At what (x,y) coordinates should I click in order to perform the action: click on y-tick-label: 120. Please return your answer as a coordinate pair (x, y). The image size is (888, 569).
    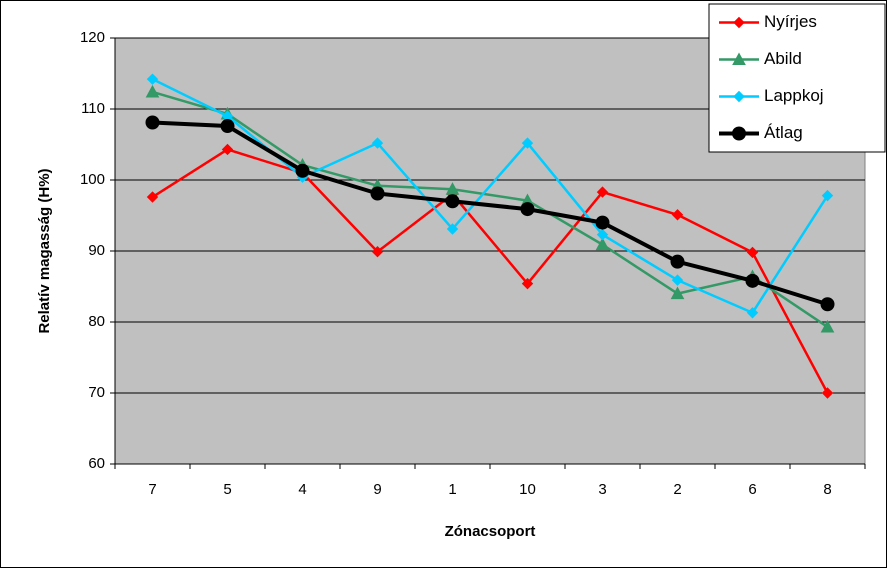
    Looking at the image, I should click on (92, 37).